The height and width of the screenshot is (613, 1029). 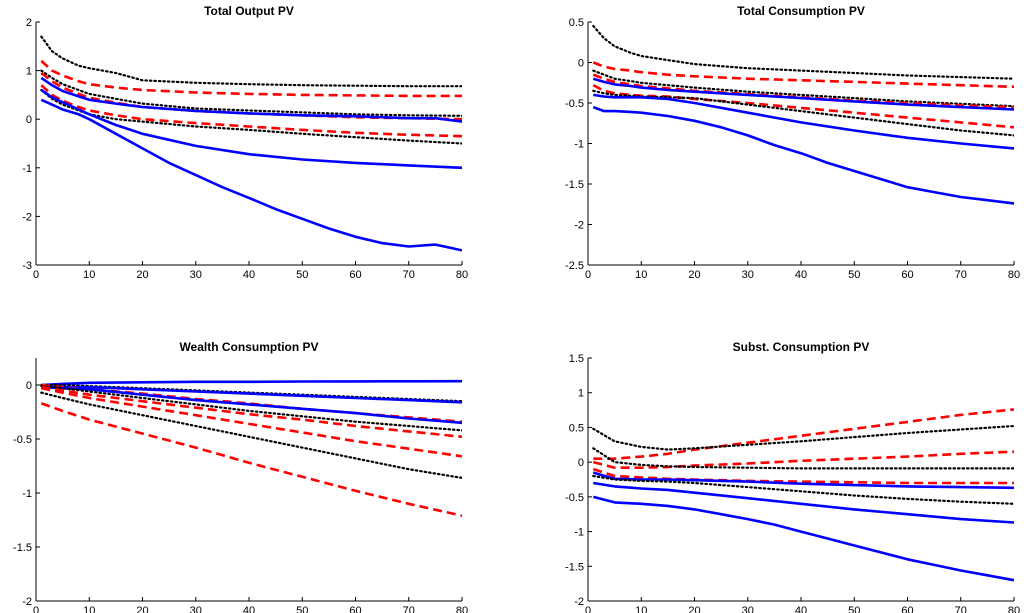 I want to click on y-tick-label: -2.5, so click(x=574, y=266).